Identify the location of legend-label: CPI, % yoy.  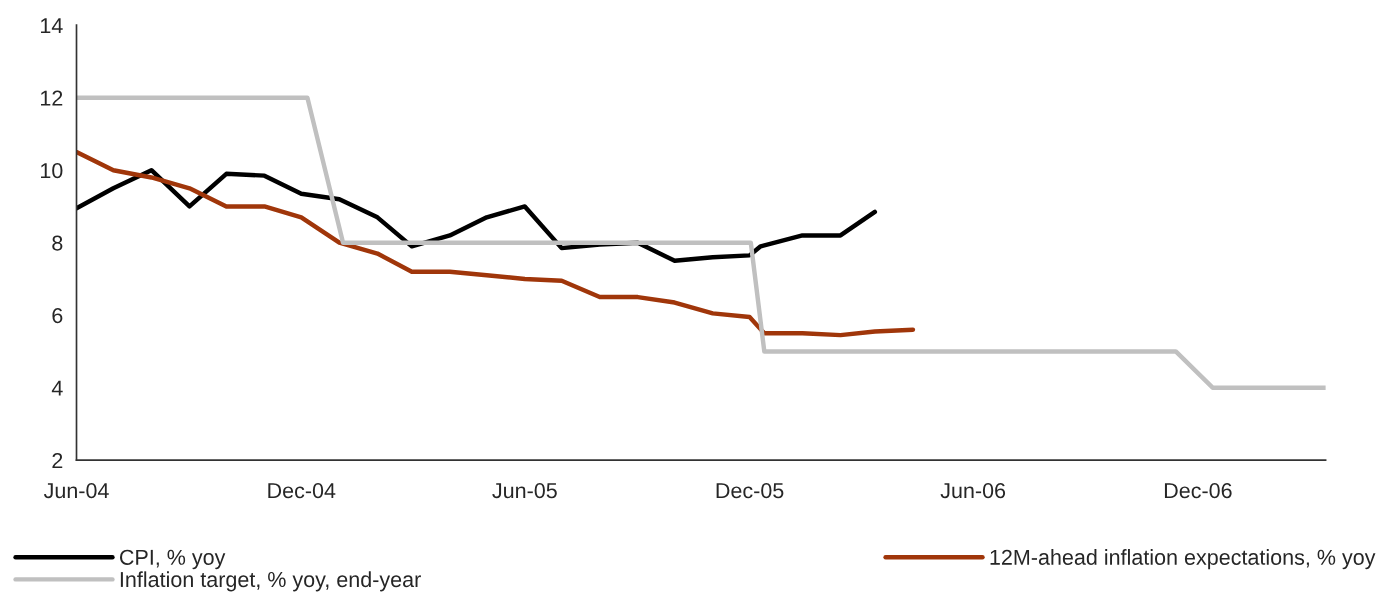
(172, 559).